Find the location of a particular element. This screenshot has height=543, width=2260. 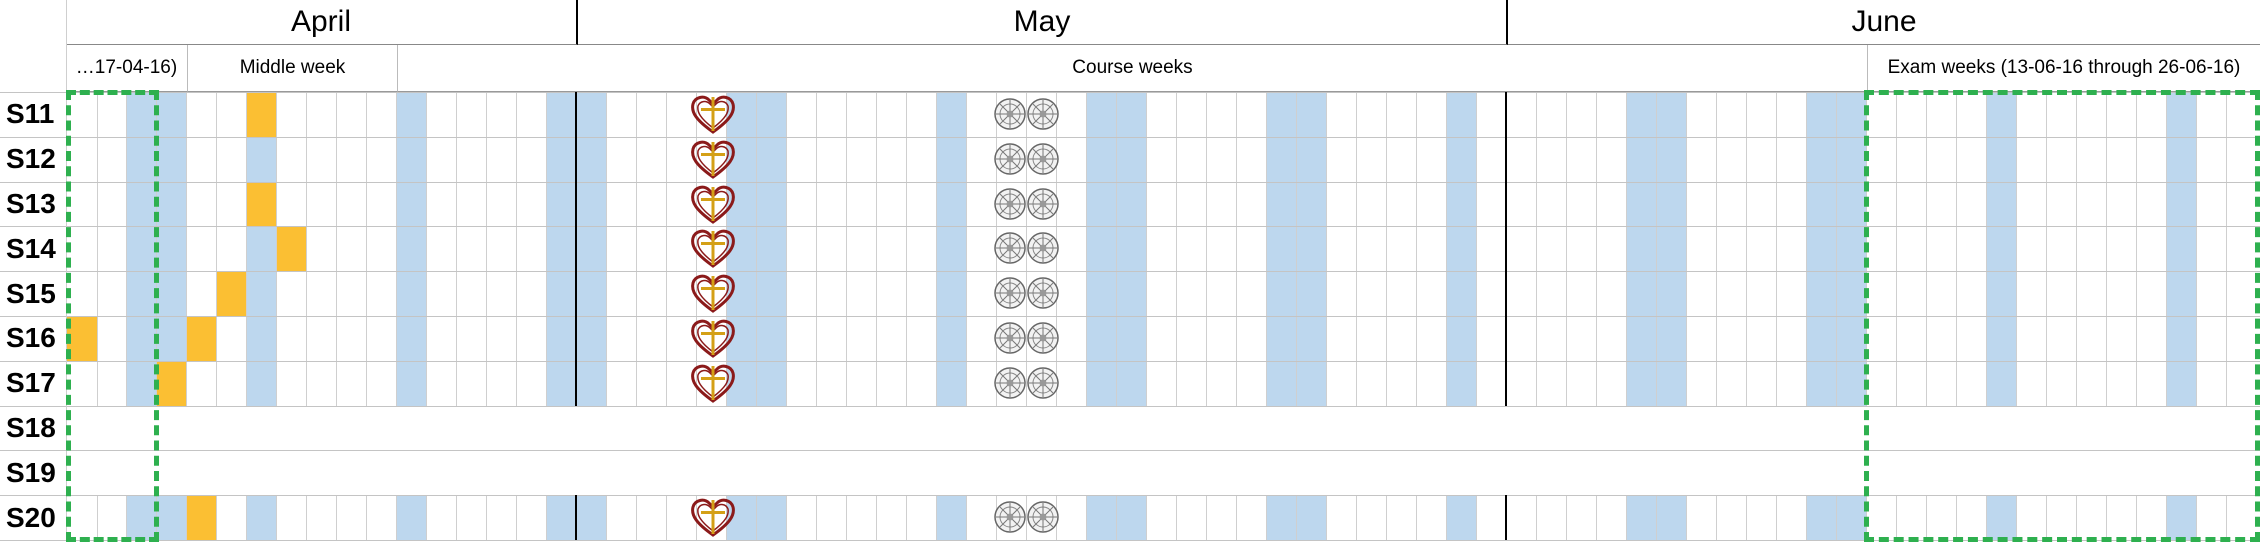

row-label: S13 is located at coordinates (31, 203).